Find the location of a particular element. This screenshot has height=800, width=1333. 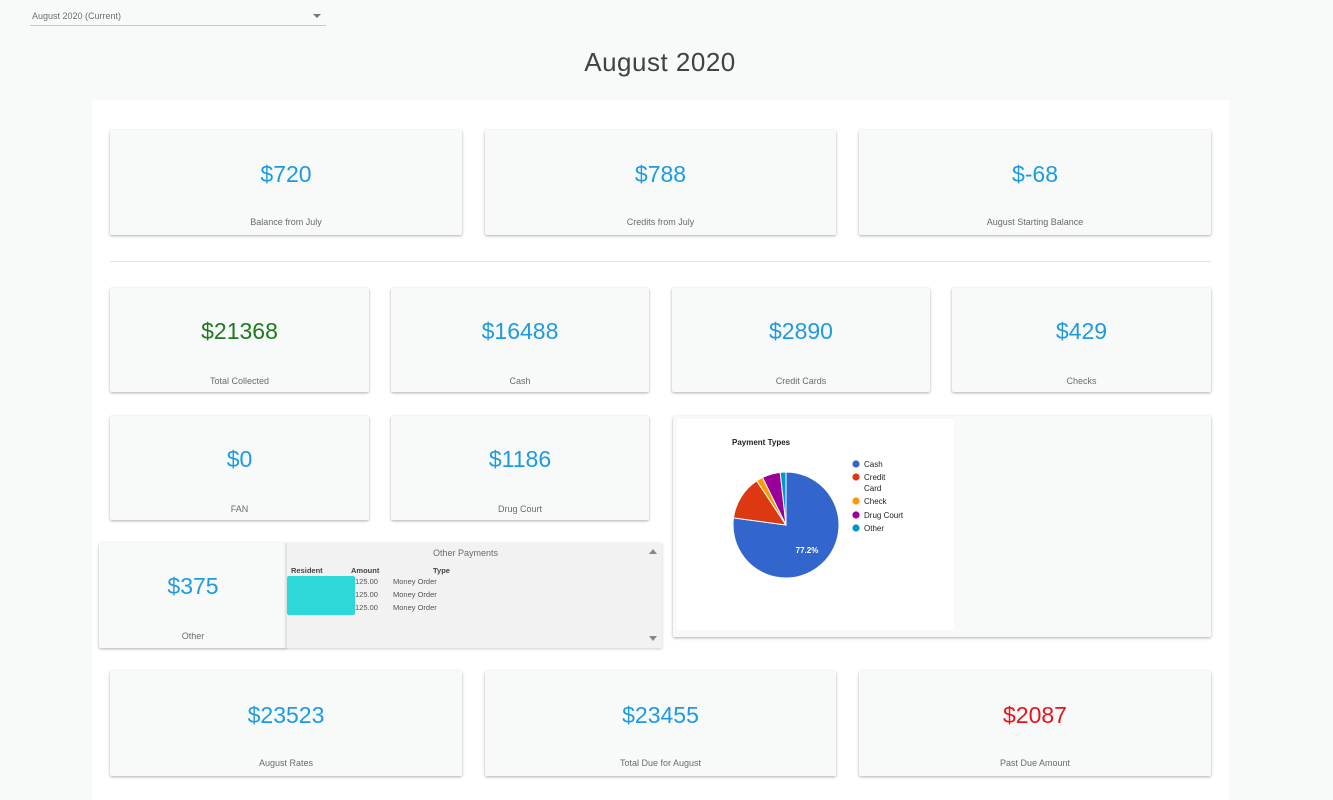

legend-marker-credit-card is located at coordinates (856, 477).